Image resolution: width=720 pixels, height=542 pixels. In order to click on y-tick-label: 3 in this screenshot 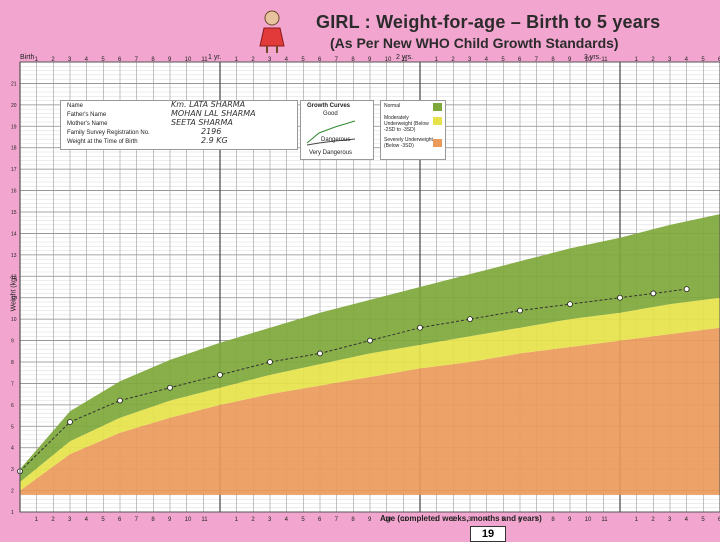, I will do `click(12, 470)`.